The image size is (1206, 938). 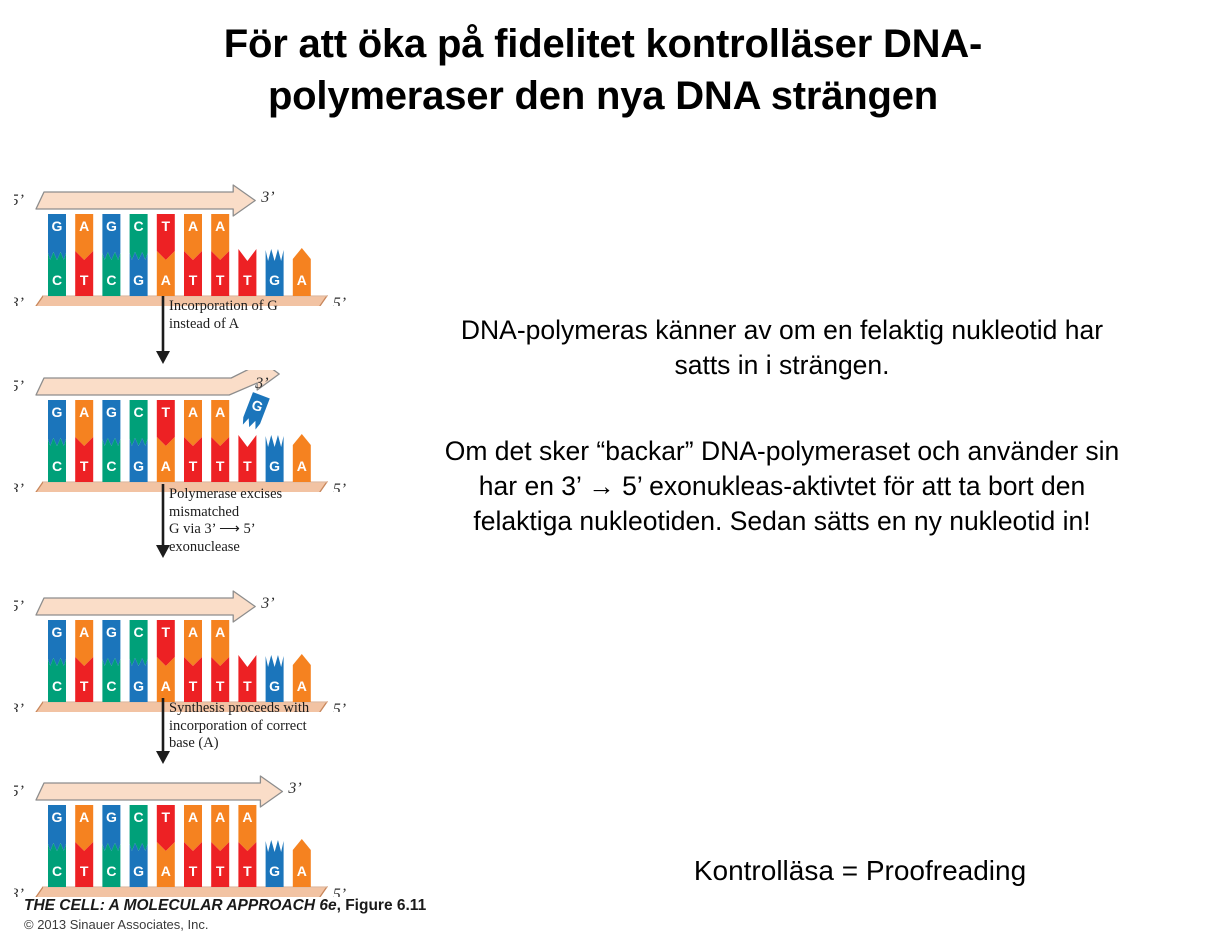 What do you see at coordinates (178, 654) in the screenshot?
I see `panel-3-graphic: GAGCTAACTCGATTTGA5’3’3’5’` at bounding box center [178, 654].